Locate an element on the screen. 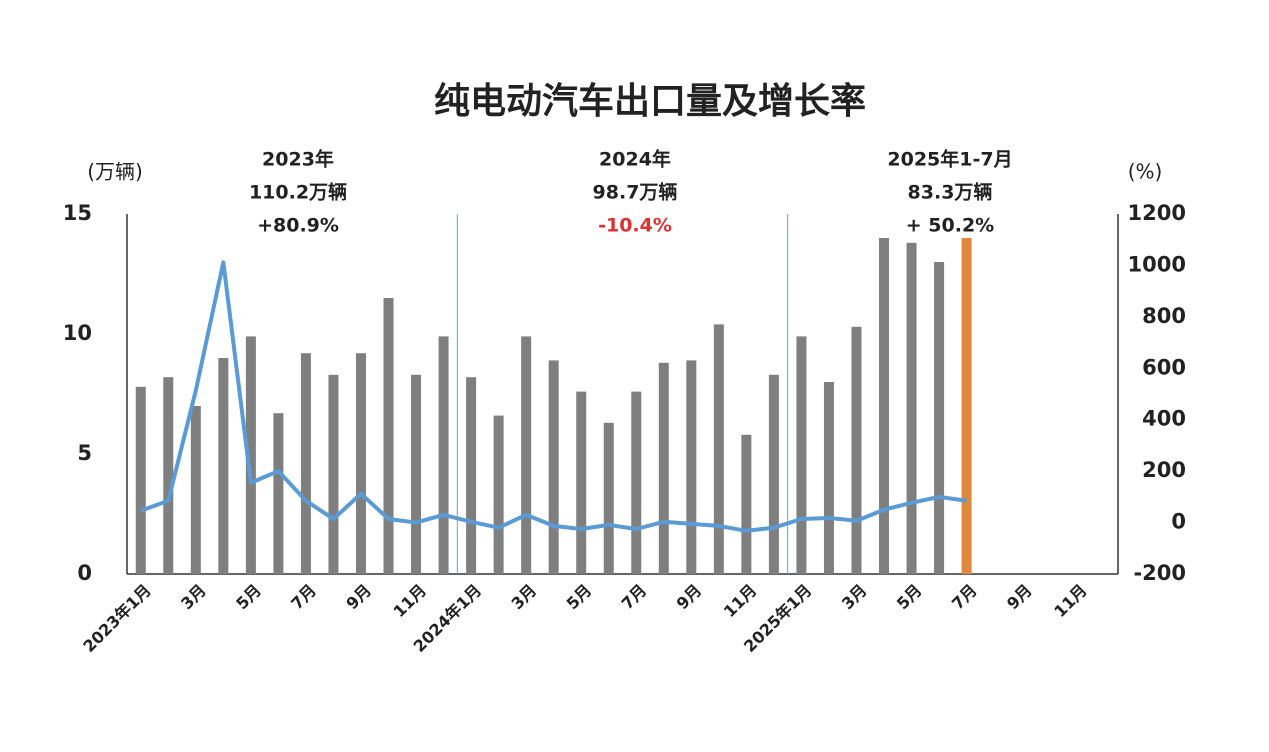 This screenshot has width=1269, height=752. y2-tick-label: 600 is located at coordinates (1164, 367).